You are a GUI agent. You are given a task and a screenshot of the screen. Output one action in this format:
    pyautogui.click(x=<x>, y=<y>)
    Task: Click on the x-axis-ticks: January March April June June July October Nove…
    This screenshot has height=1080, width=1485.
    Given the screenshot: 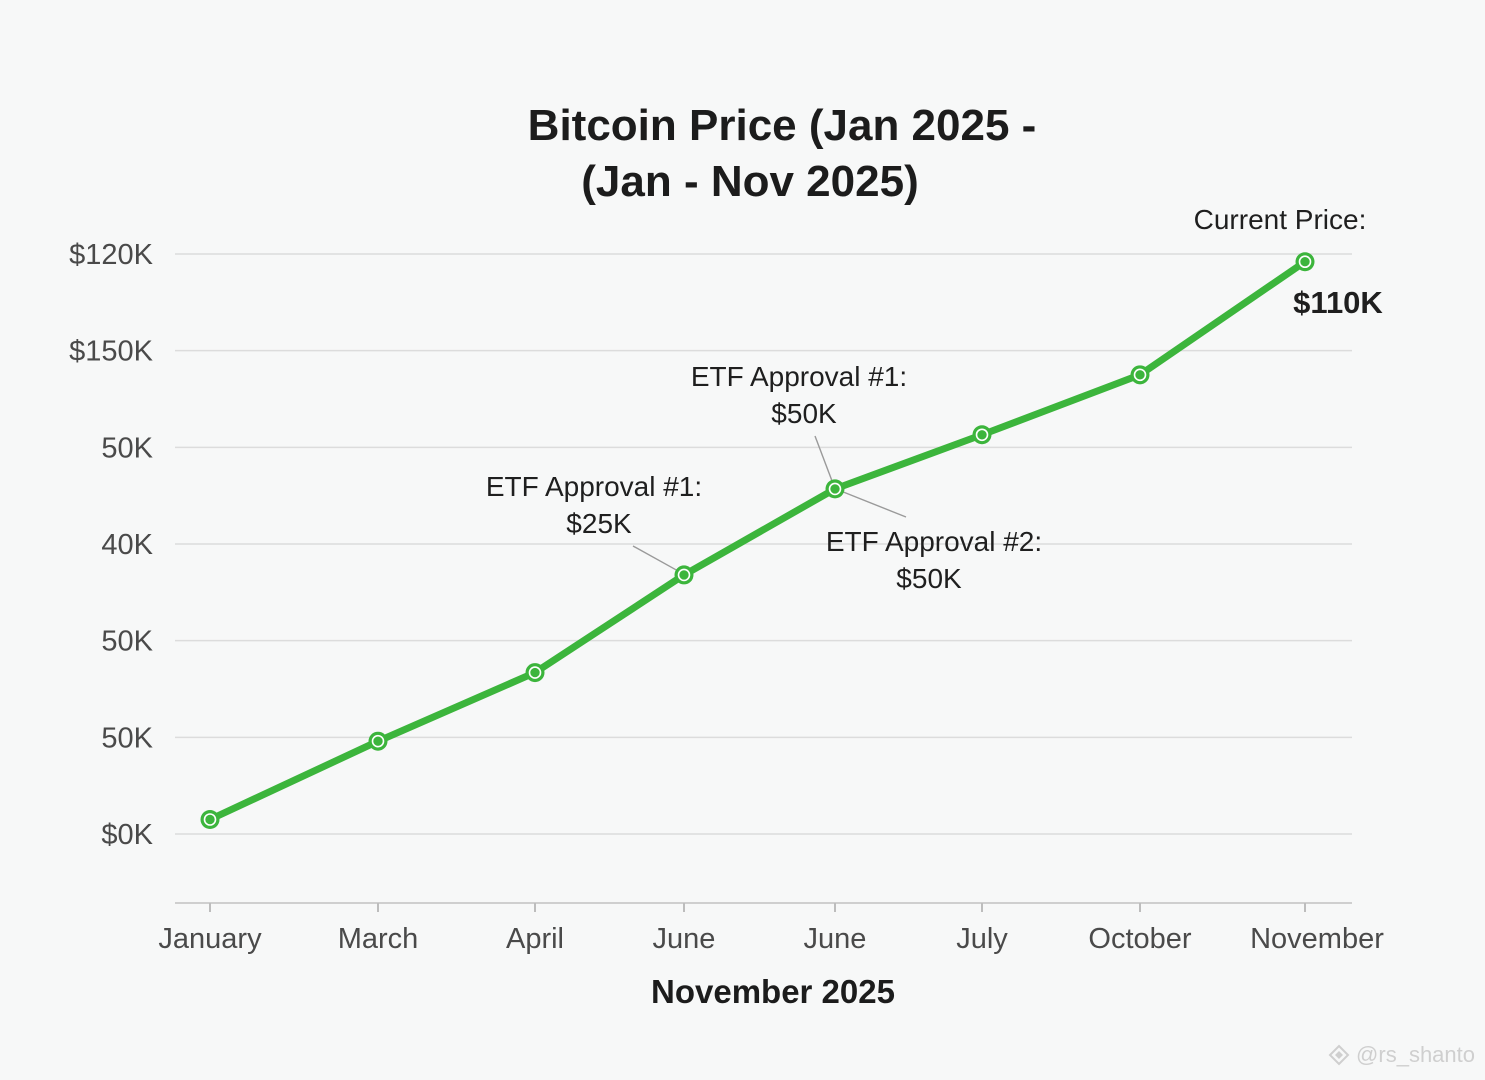 What is the action you would take?
    pyautogui.click(x=771, y=929)
    